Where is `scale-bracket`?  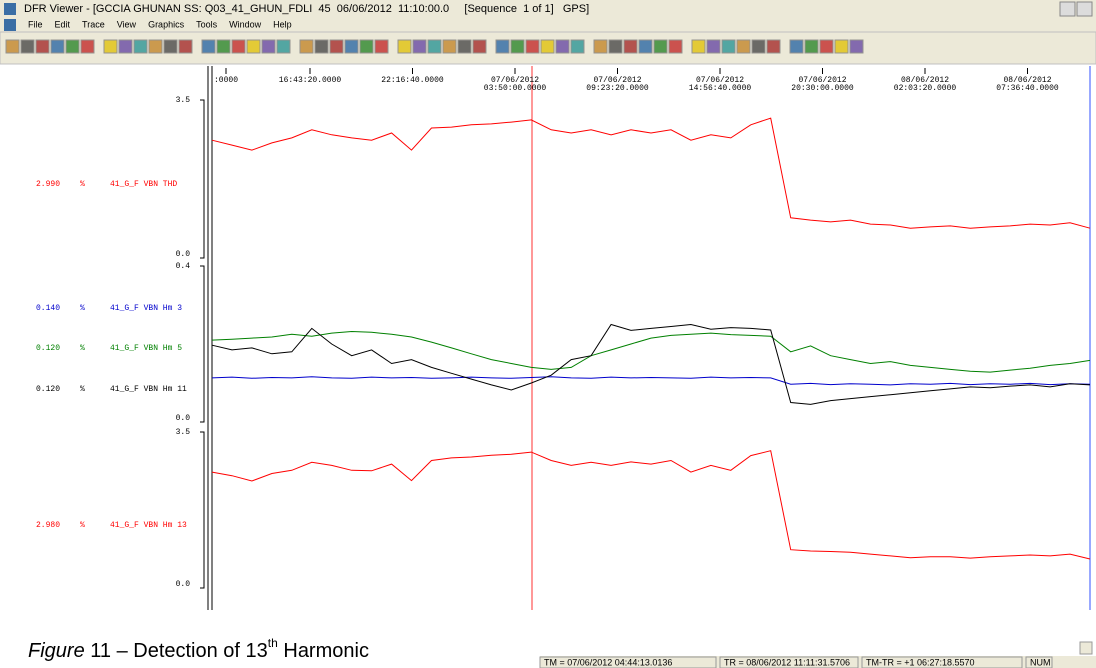
scale-bracket is located at coordinates (202, 179).